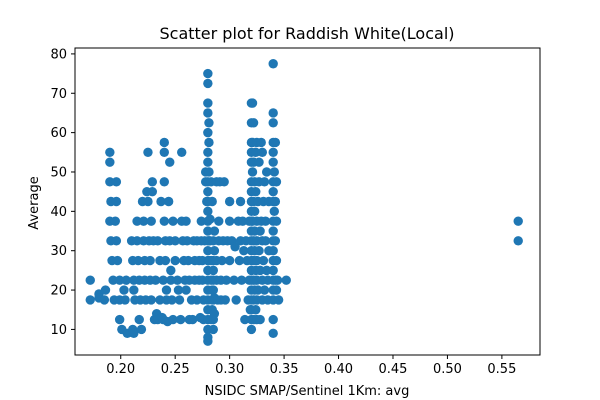 This screenshot has width=600, height=400. Describe the element at coordinates (58, 172) in the screenshot. I see `y-tick-label: 50` at that location.